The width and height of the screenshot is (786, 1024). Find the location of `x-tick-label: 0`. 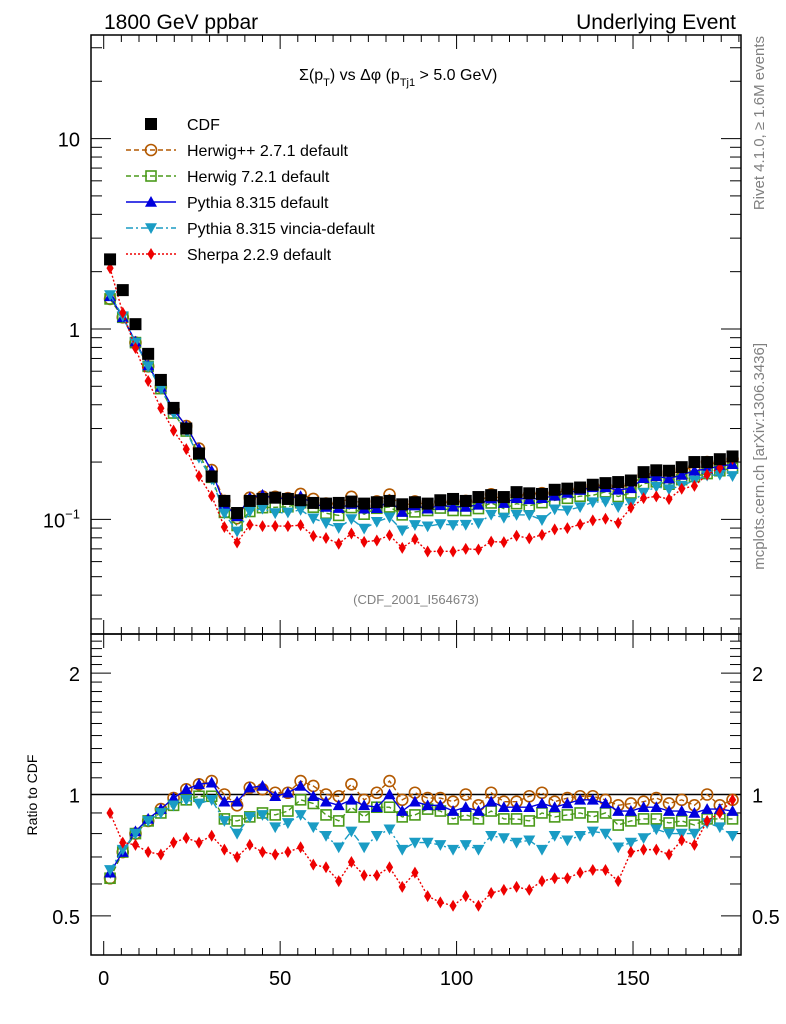

x-tick-label: 0 is located at coordinates (103, 979).